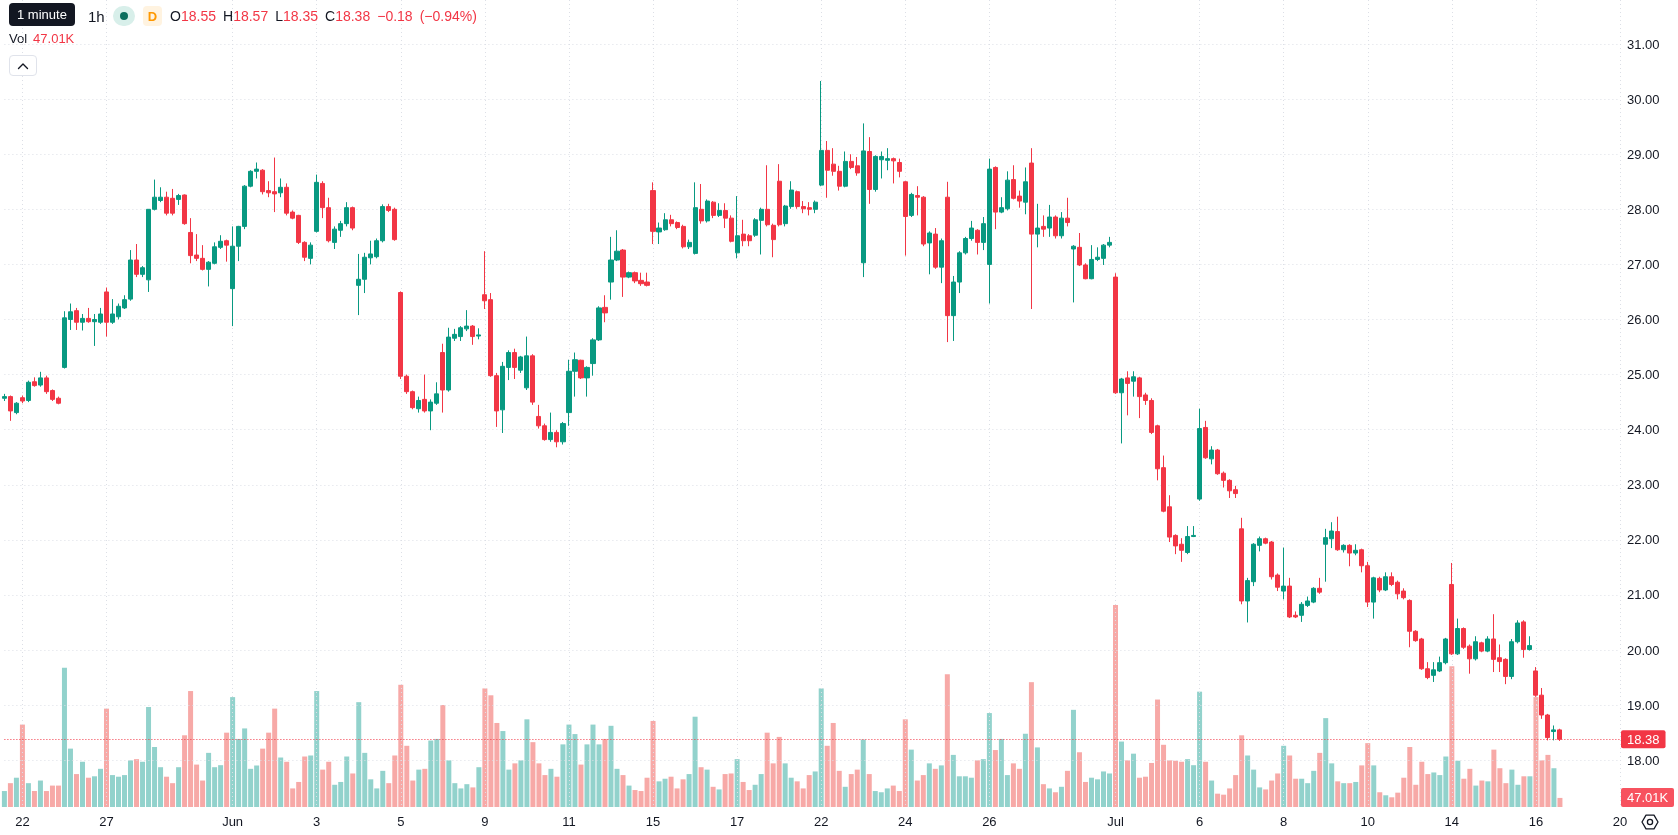 The width and height of the screenshot is (1678, 835). I want to click on x-tick-label: 15, so click(653, 821).